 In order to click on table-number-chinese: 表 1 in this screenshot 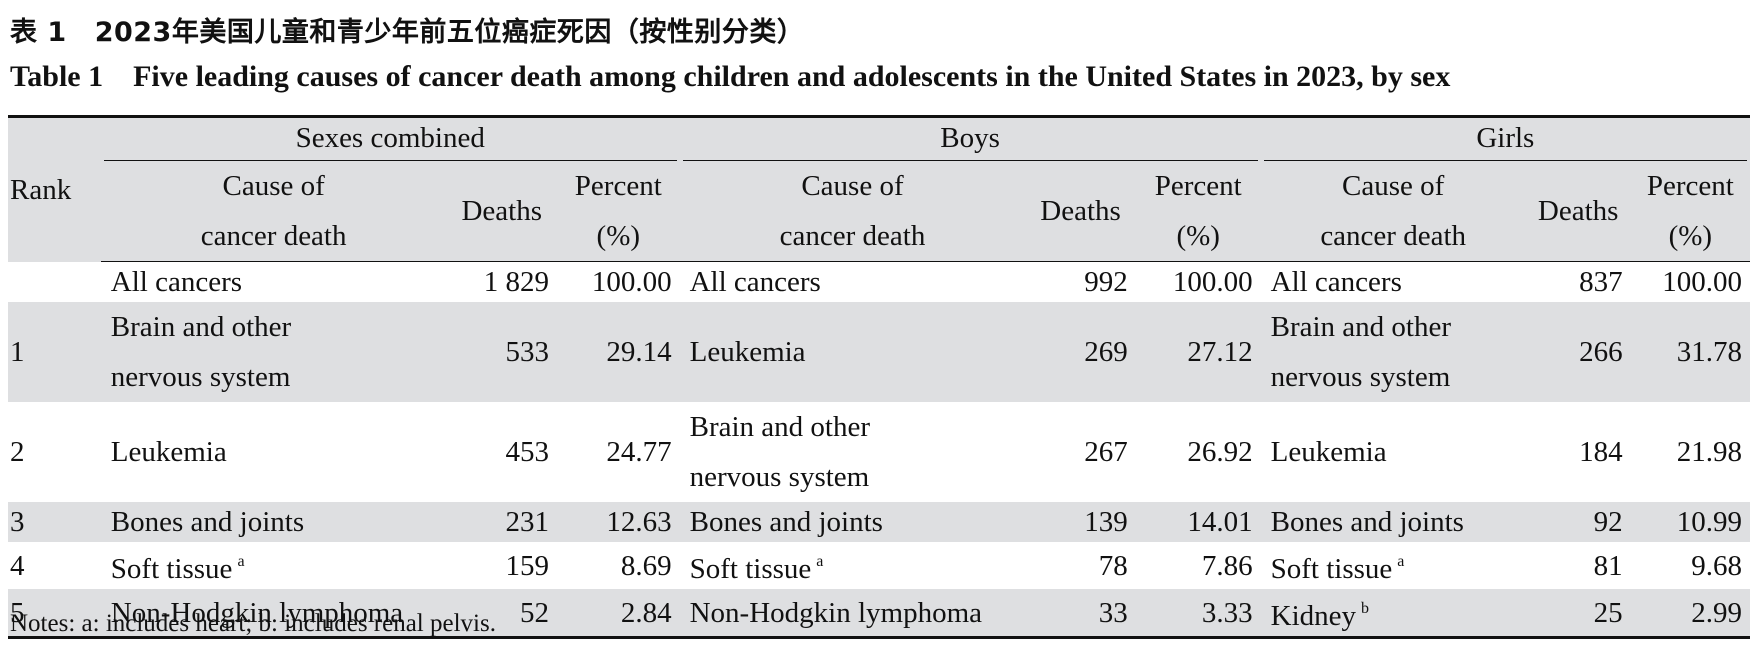, I will do `click(38, 32)`.